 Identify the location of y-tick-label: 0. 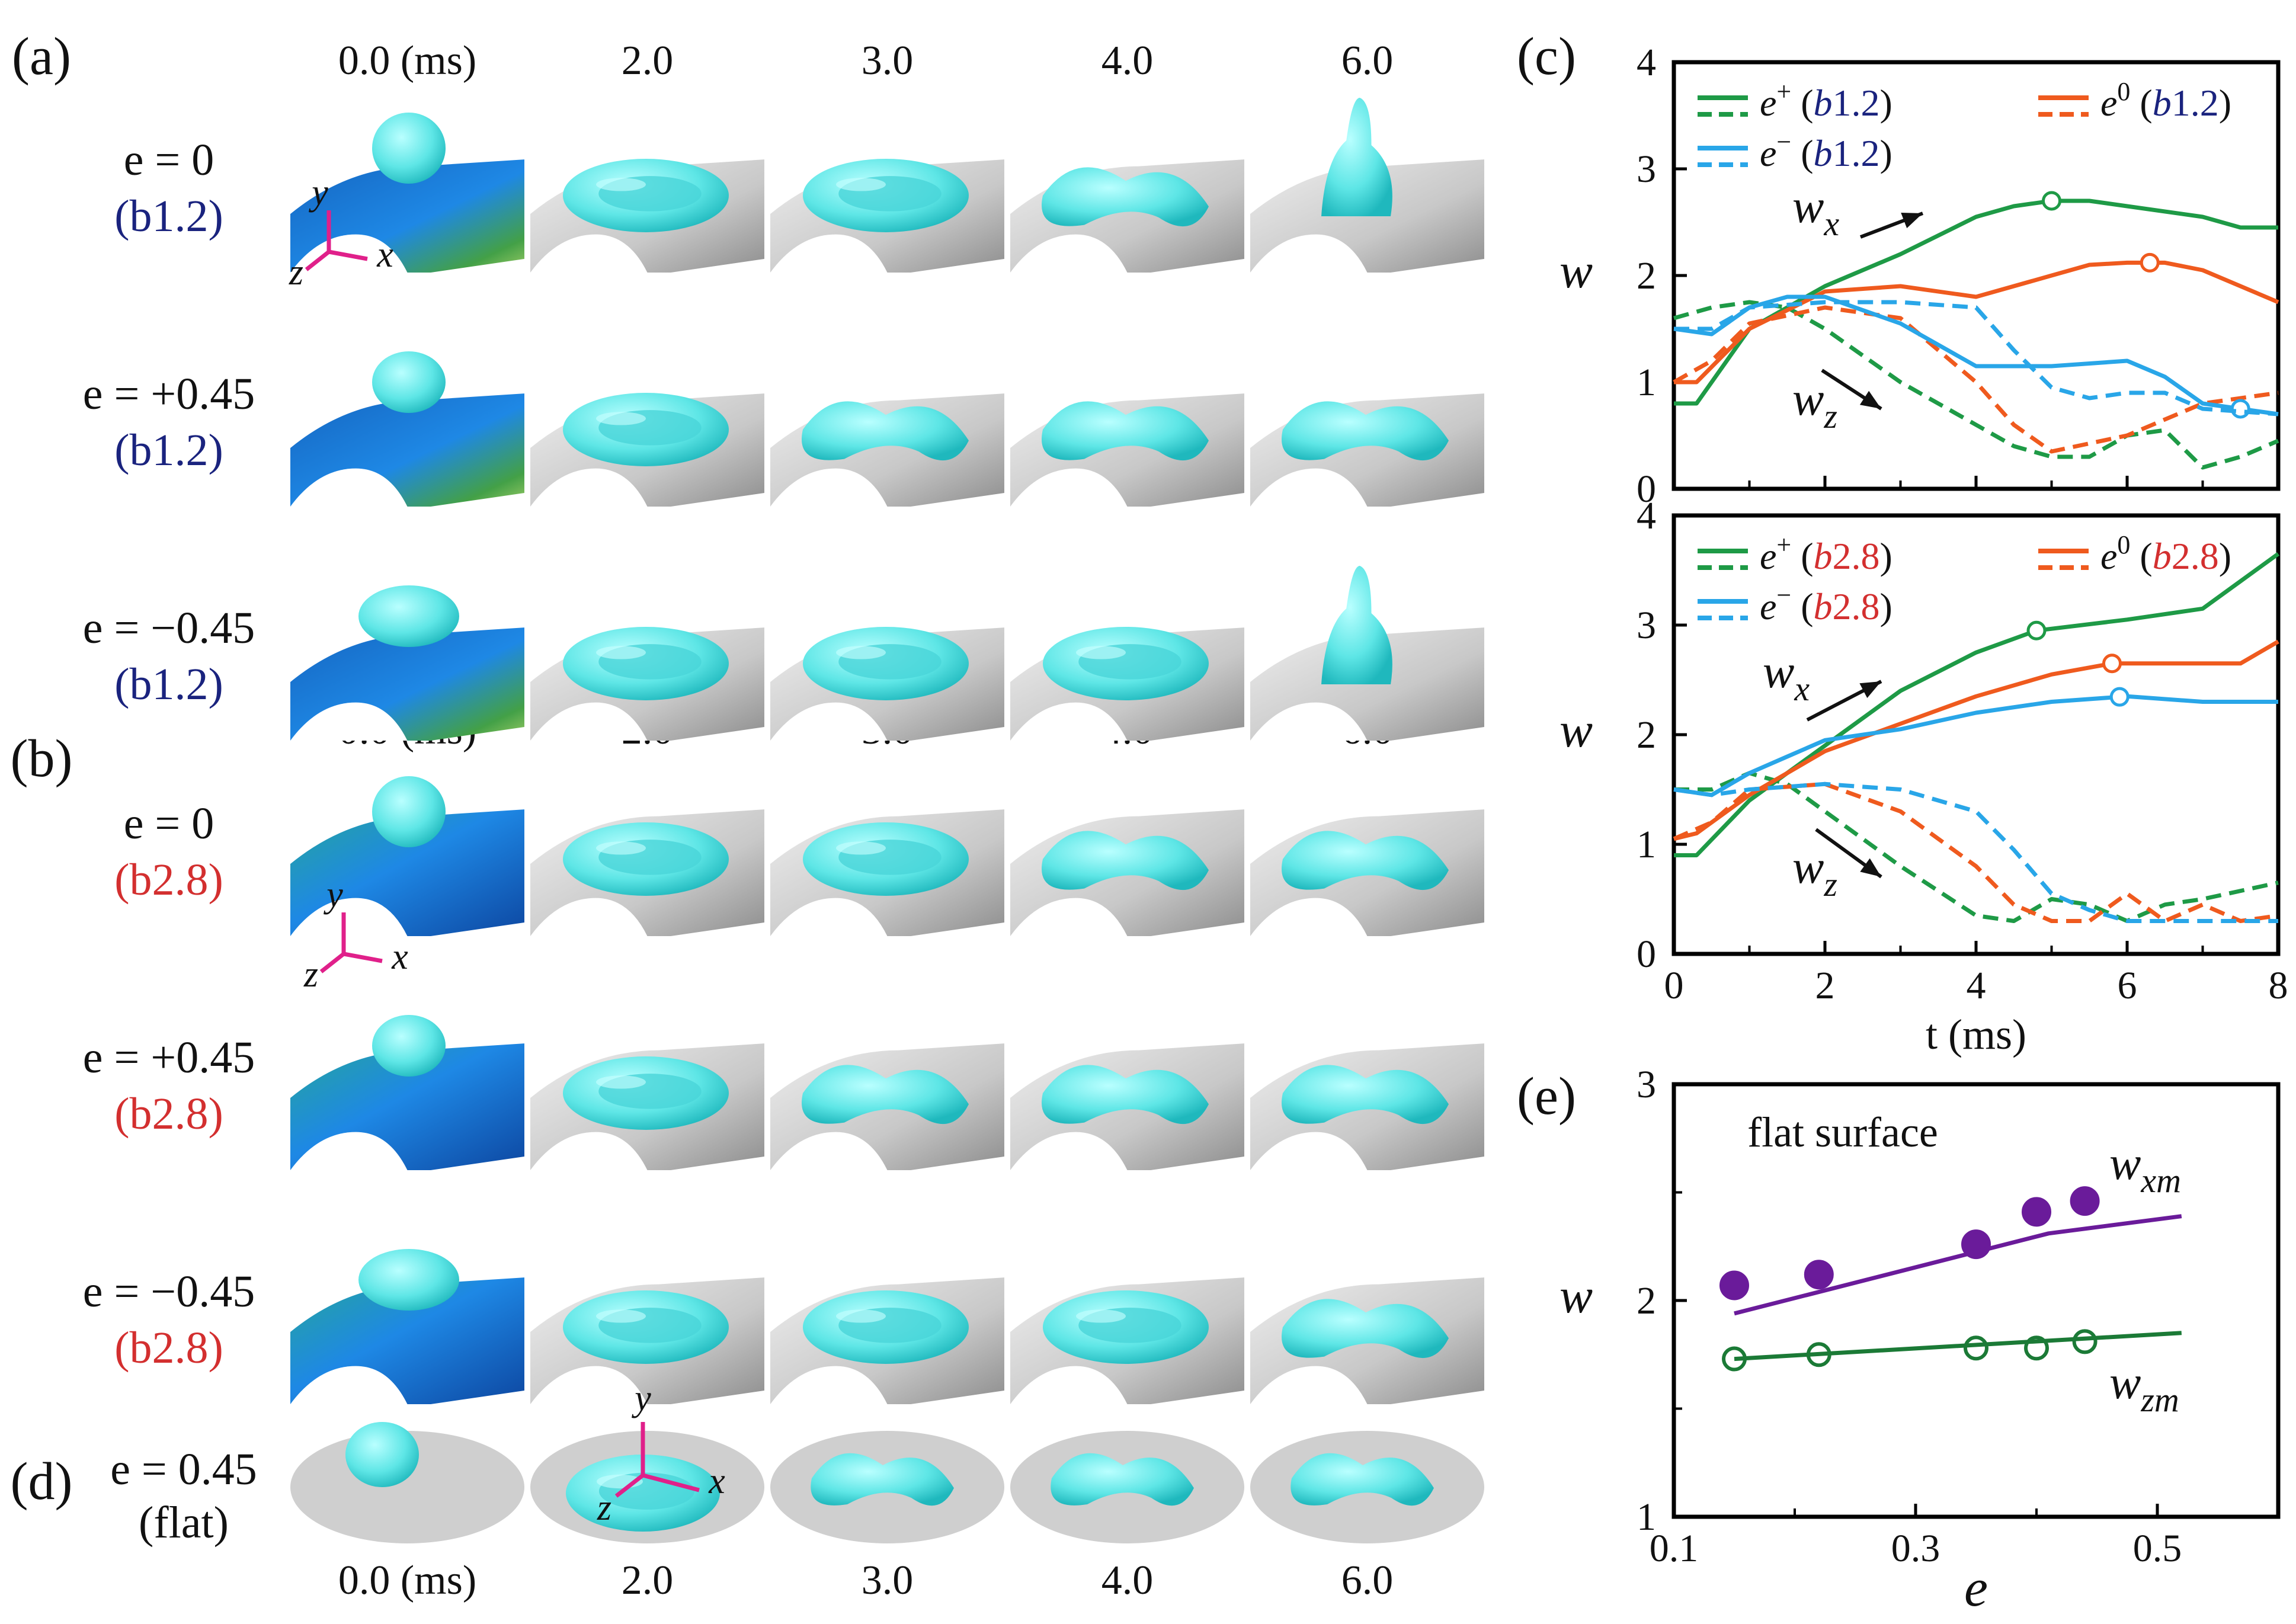
(1646, 489).